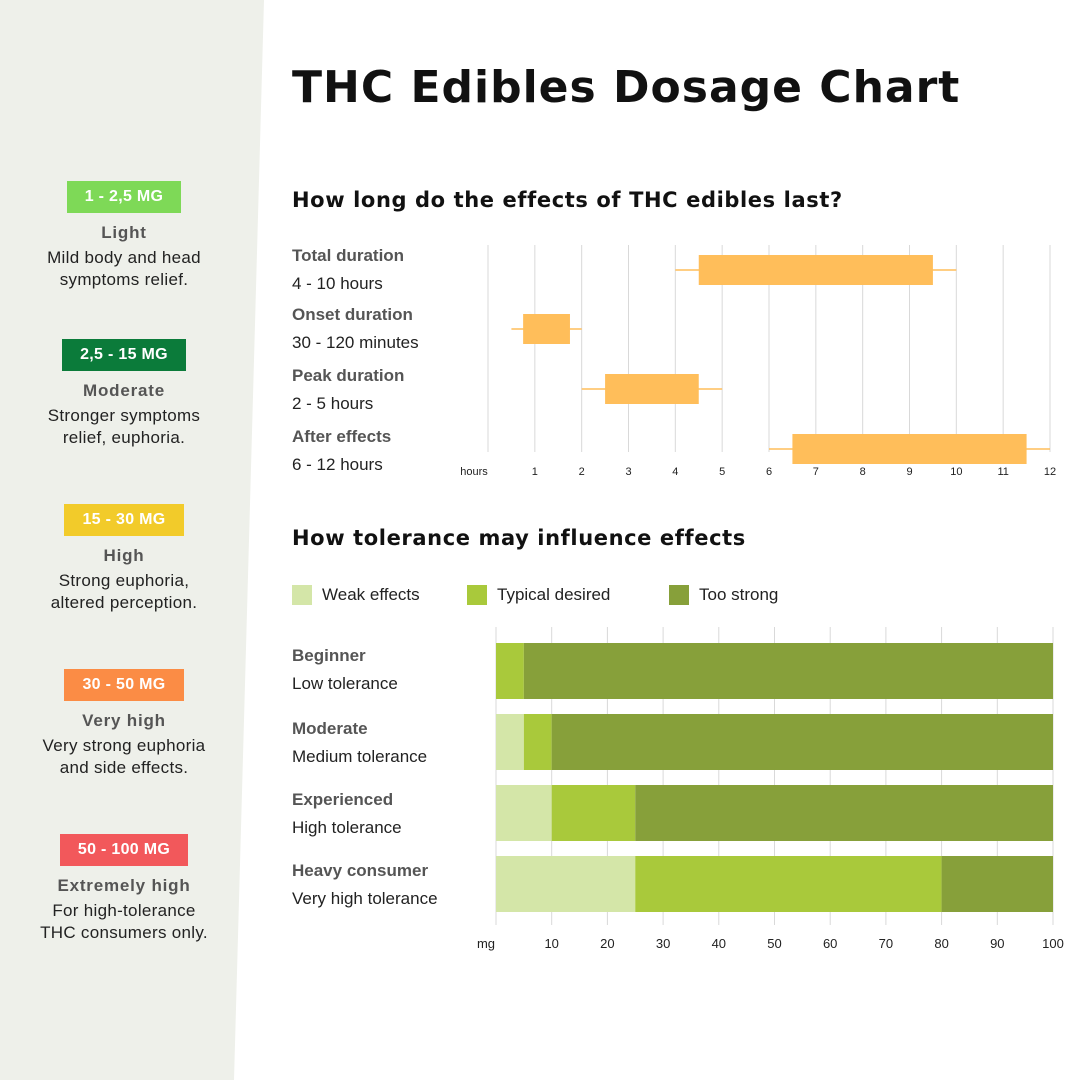  Describe the element at coordinates (337, 283) in the screenshot. I see `duration-row-range: 4 - 10 hours` at that location.